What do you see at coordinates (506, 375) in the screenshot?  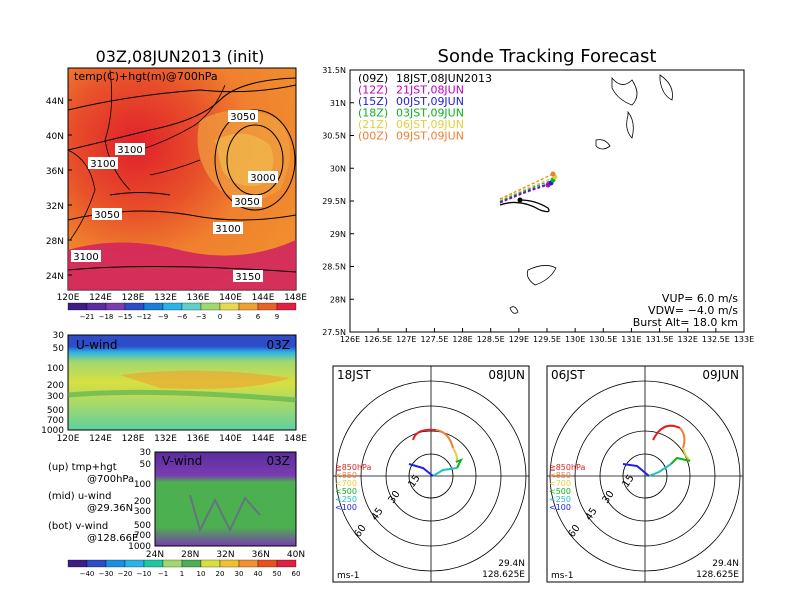 I see `hodo-date: 08JUN` at bounding box center [506, 375].